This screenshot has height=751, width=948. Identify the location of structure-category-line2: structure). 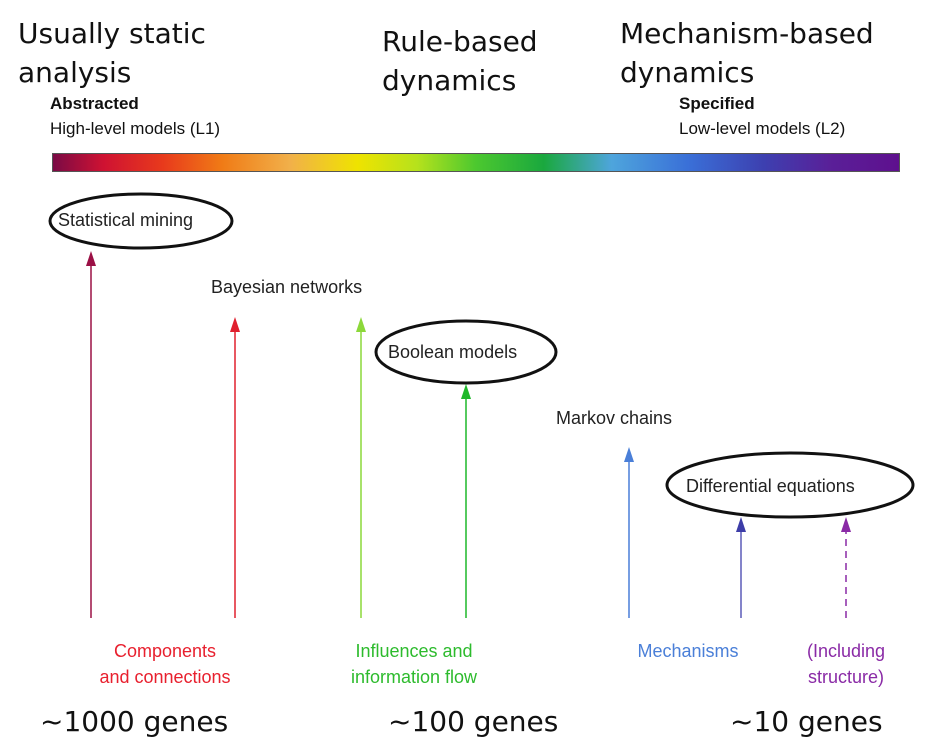
(846, 677).